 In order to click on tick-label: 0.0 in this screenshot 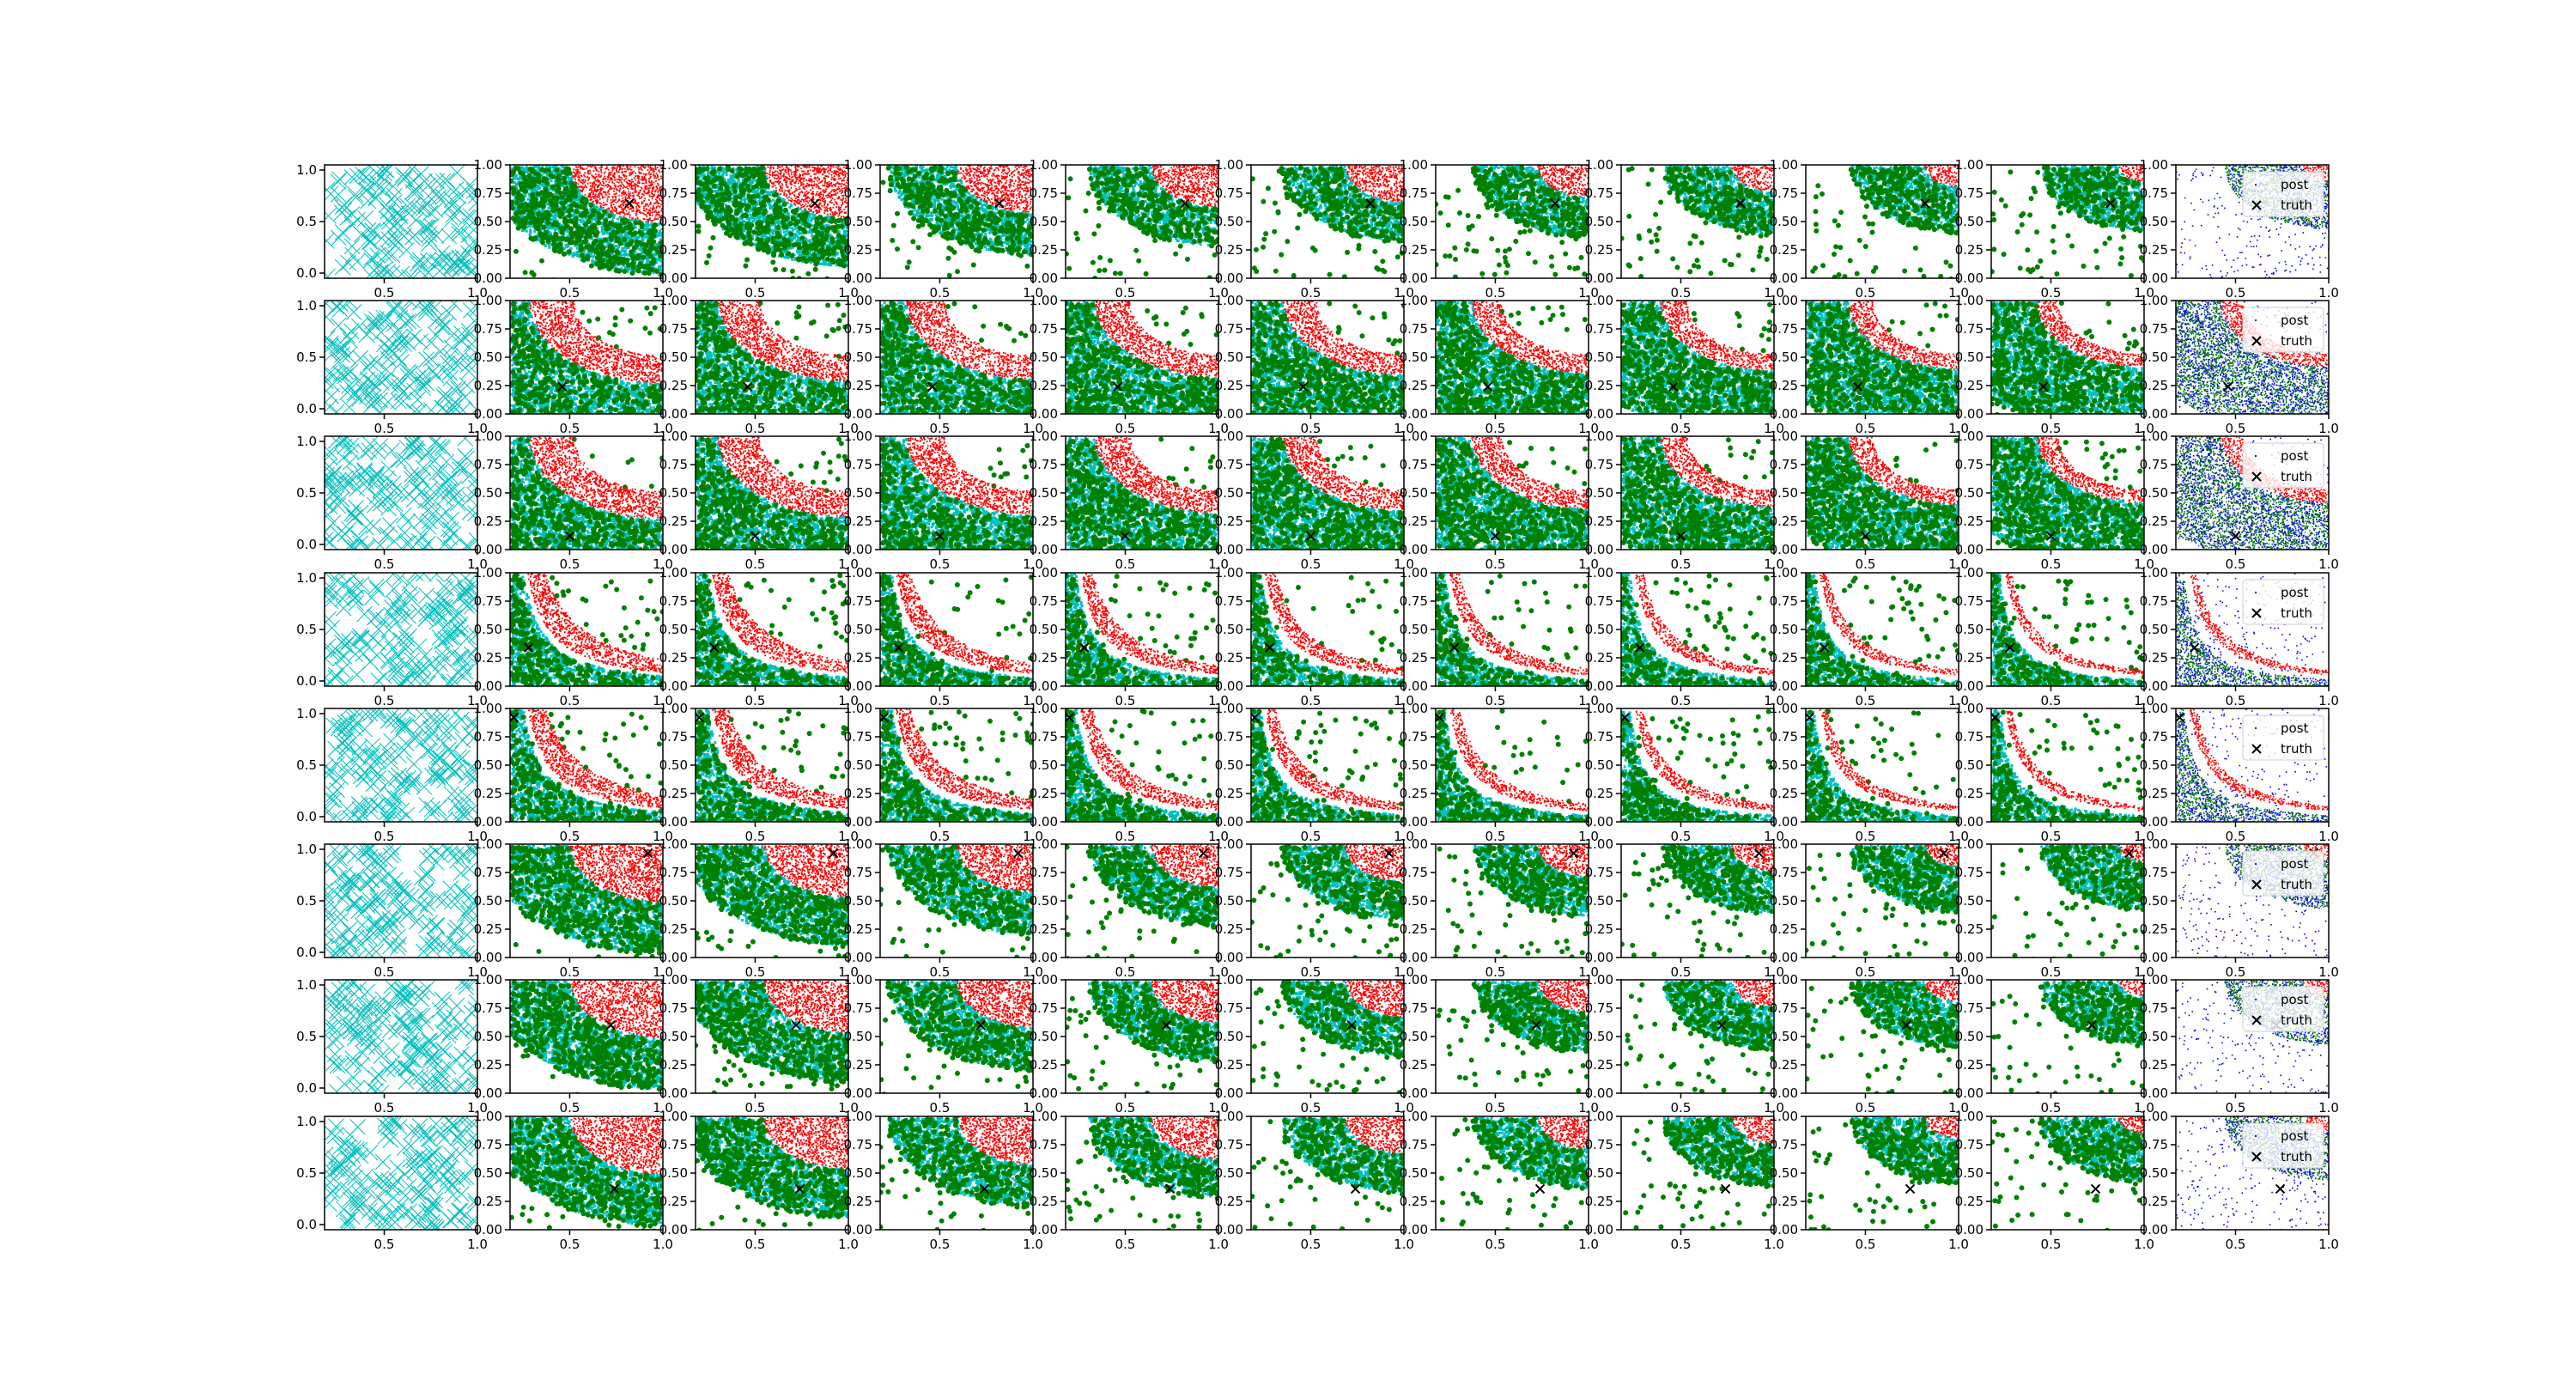, I will do `click(306, 816)`.